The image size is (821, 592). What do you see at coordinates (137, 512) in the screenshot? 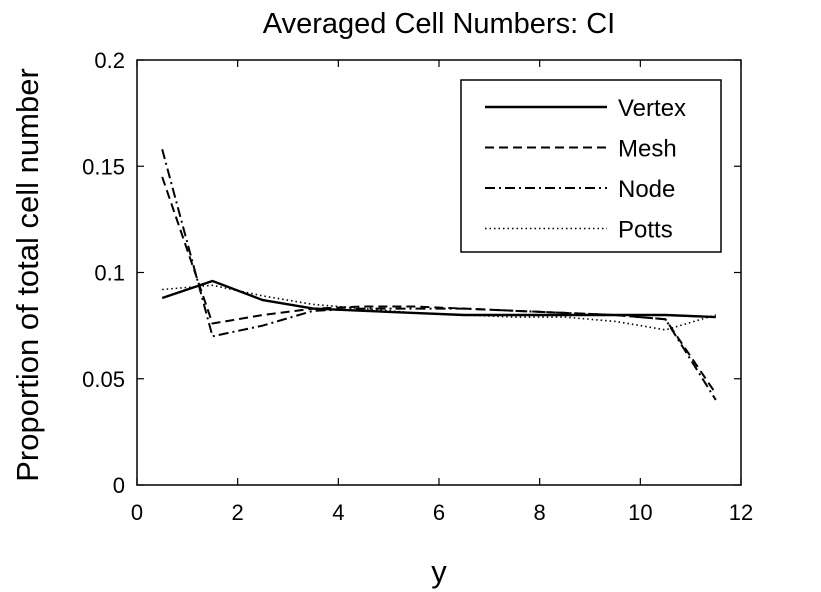
I see `x-tick-label: 0` at bounding box center [137, 512].